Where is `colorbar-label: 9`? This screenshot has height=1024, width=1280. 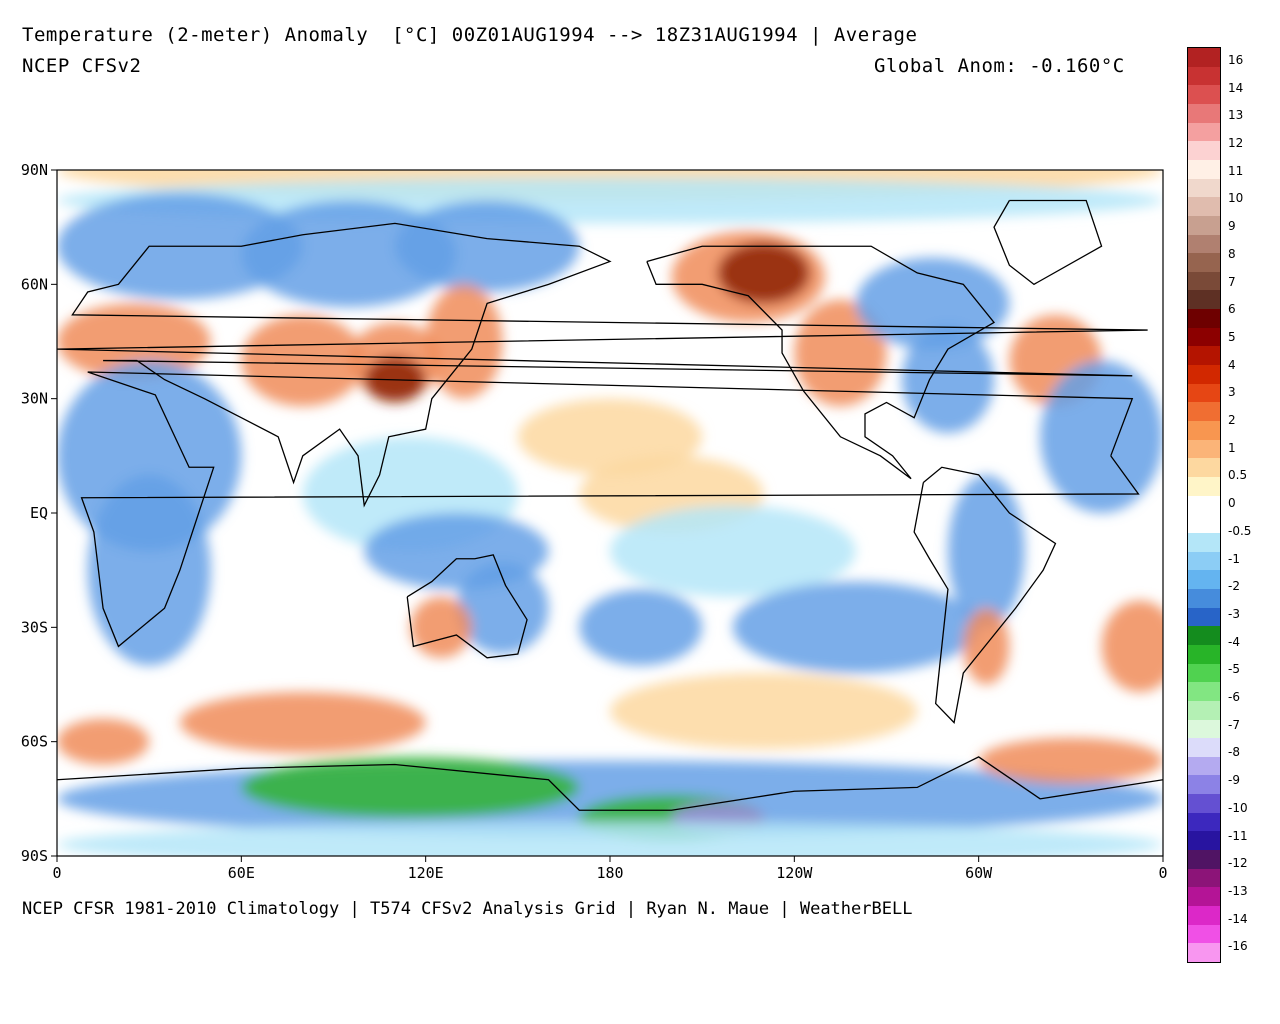 colorbar-label: 9 is located at coordinates (1232, 226).